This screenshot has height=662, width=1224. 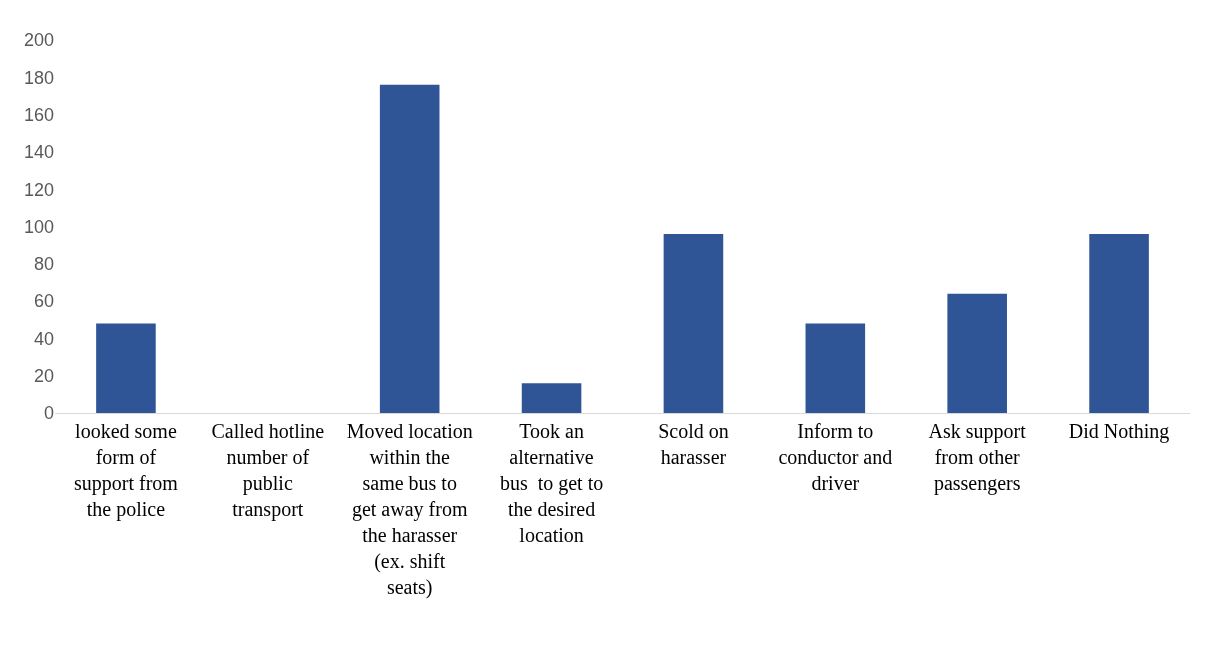 What do you see at coordinates (693, 444) in the screenshot?
I see `x-tick-label: Scold on harasser` at bounding box center [693, 444].